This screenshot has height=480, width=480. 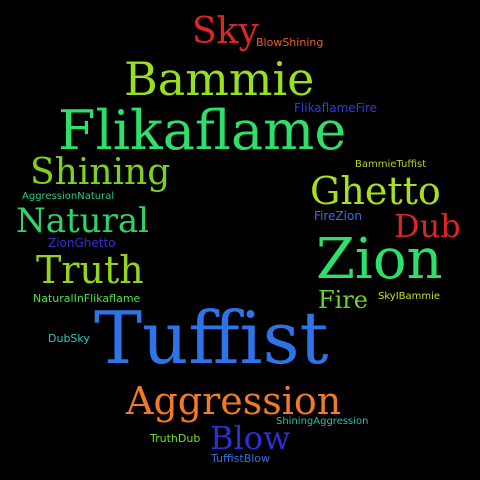 What do you see at coordinates (241, 458) in the screenshot?
I see `word: TuffistBlow` at bounding box center [241, 458].